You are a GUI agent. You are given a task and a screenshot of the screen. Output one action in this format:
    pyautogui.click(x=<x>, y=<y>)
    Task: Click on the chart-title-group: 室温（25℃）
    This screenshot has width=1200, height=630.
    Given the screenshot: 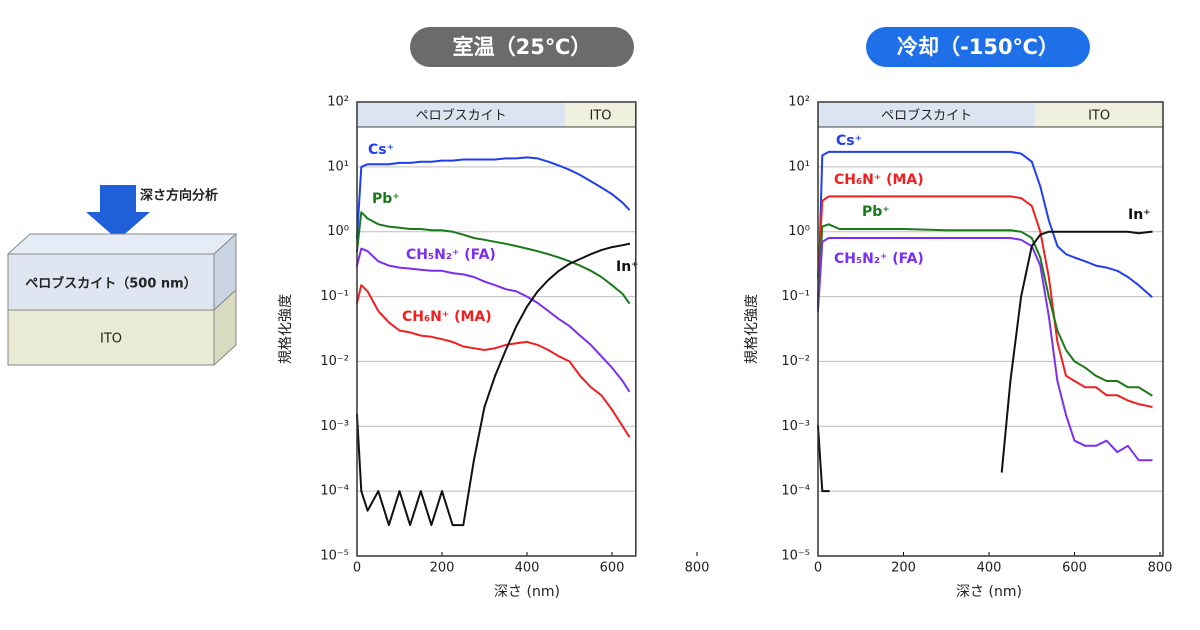 What is the action you would take?
    pyautogui.click(x=522, y=47)
    